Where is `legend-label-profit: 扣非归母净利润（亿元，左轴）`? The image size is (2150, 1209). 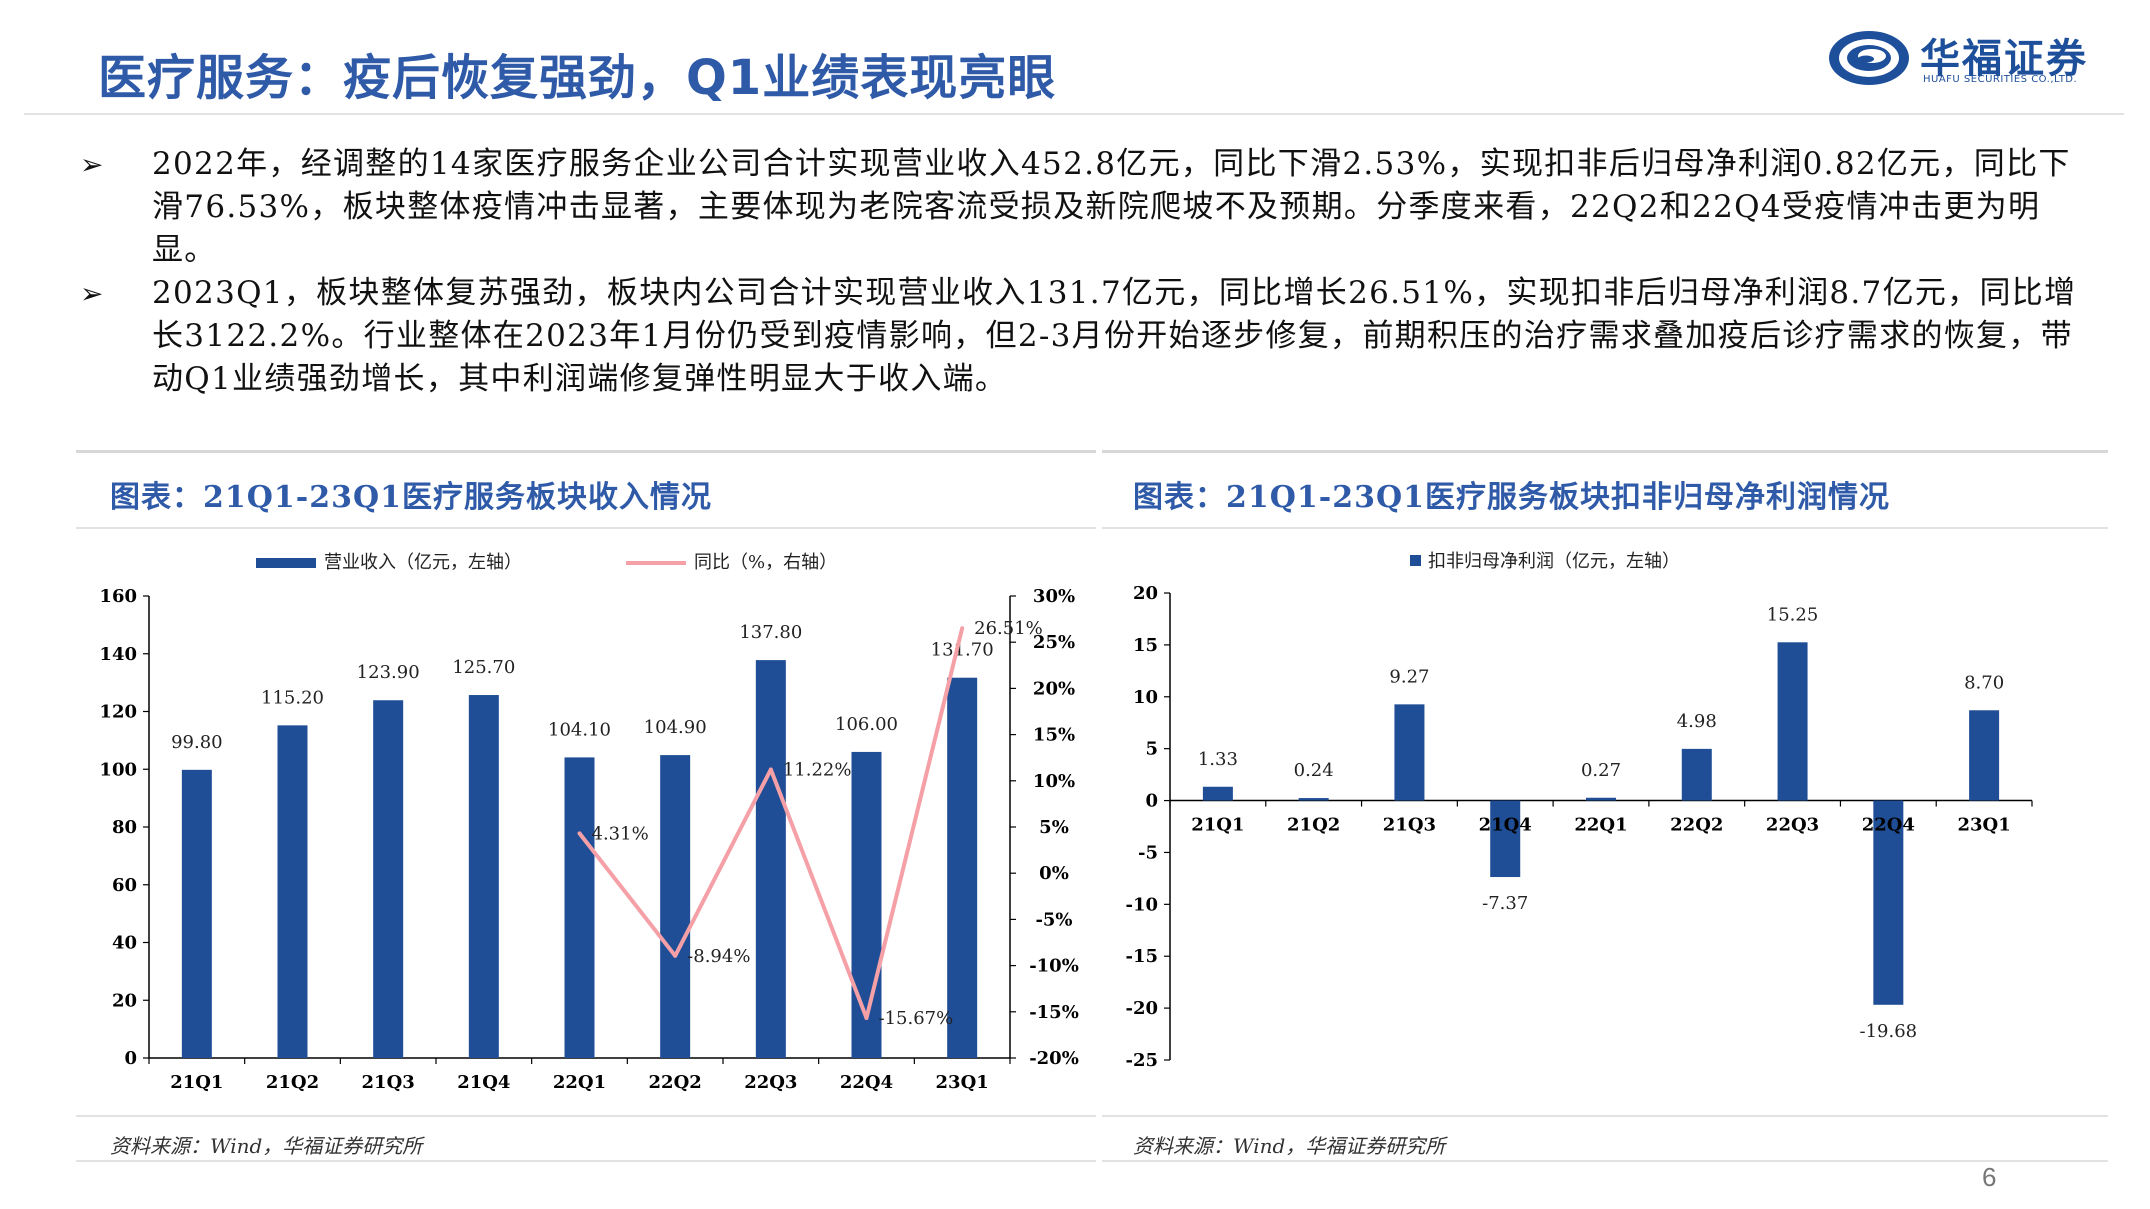 legend-label-profit: 扣非归母净利润（亿元，左轴） is located at coordinates (1554, 561).